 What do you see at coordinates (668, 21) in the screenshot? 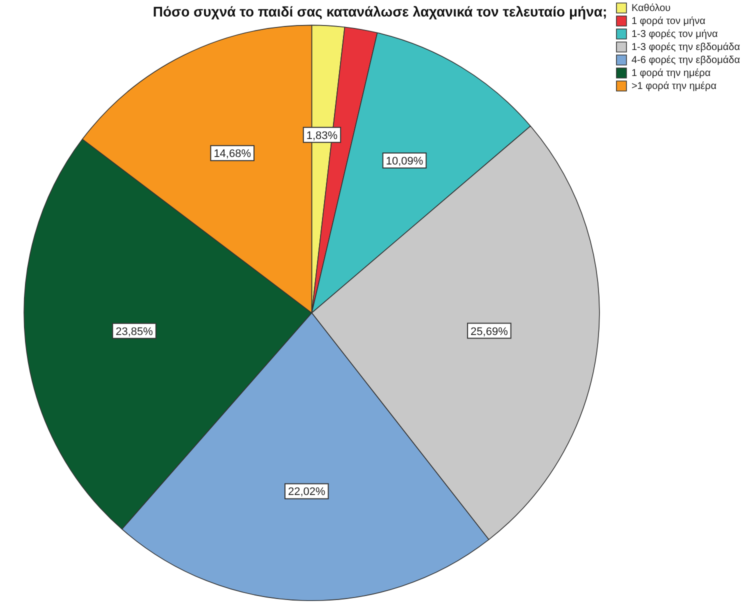
I see `legend-label: 1 φορά τον μήνα` at bounding box center [668, 21].